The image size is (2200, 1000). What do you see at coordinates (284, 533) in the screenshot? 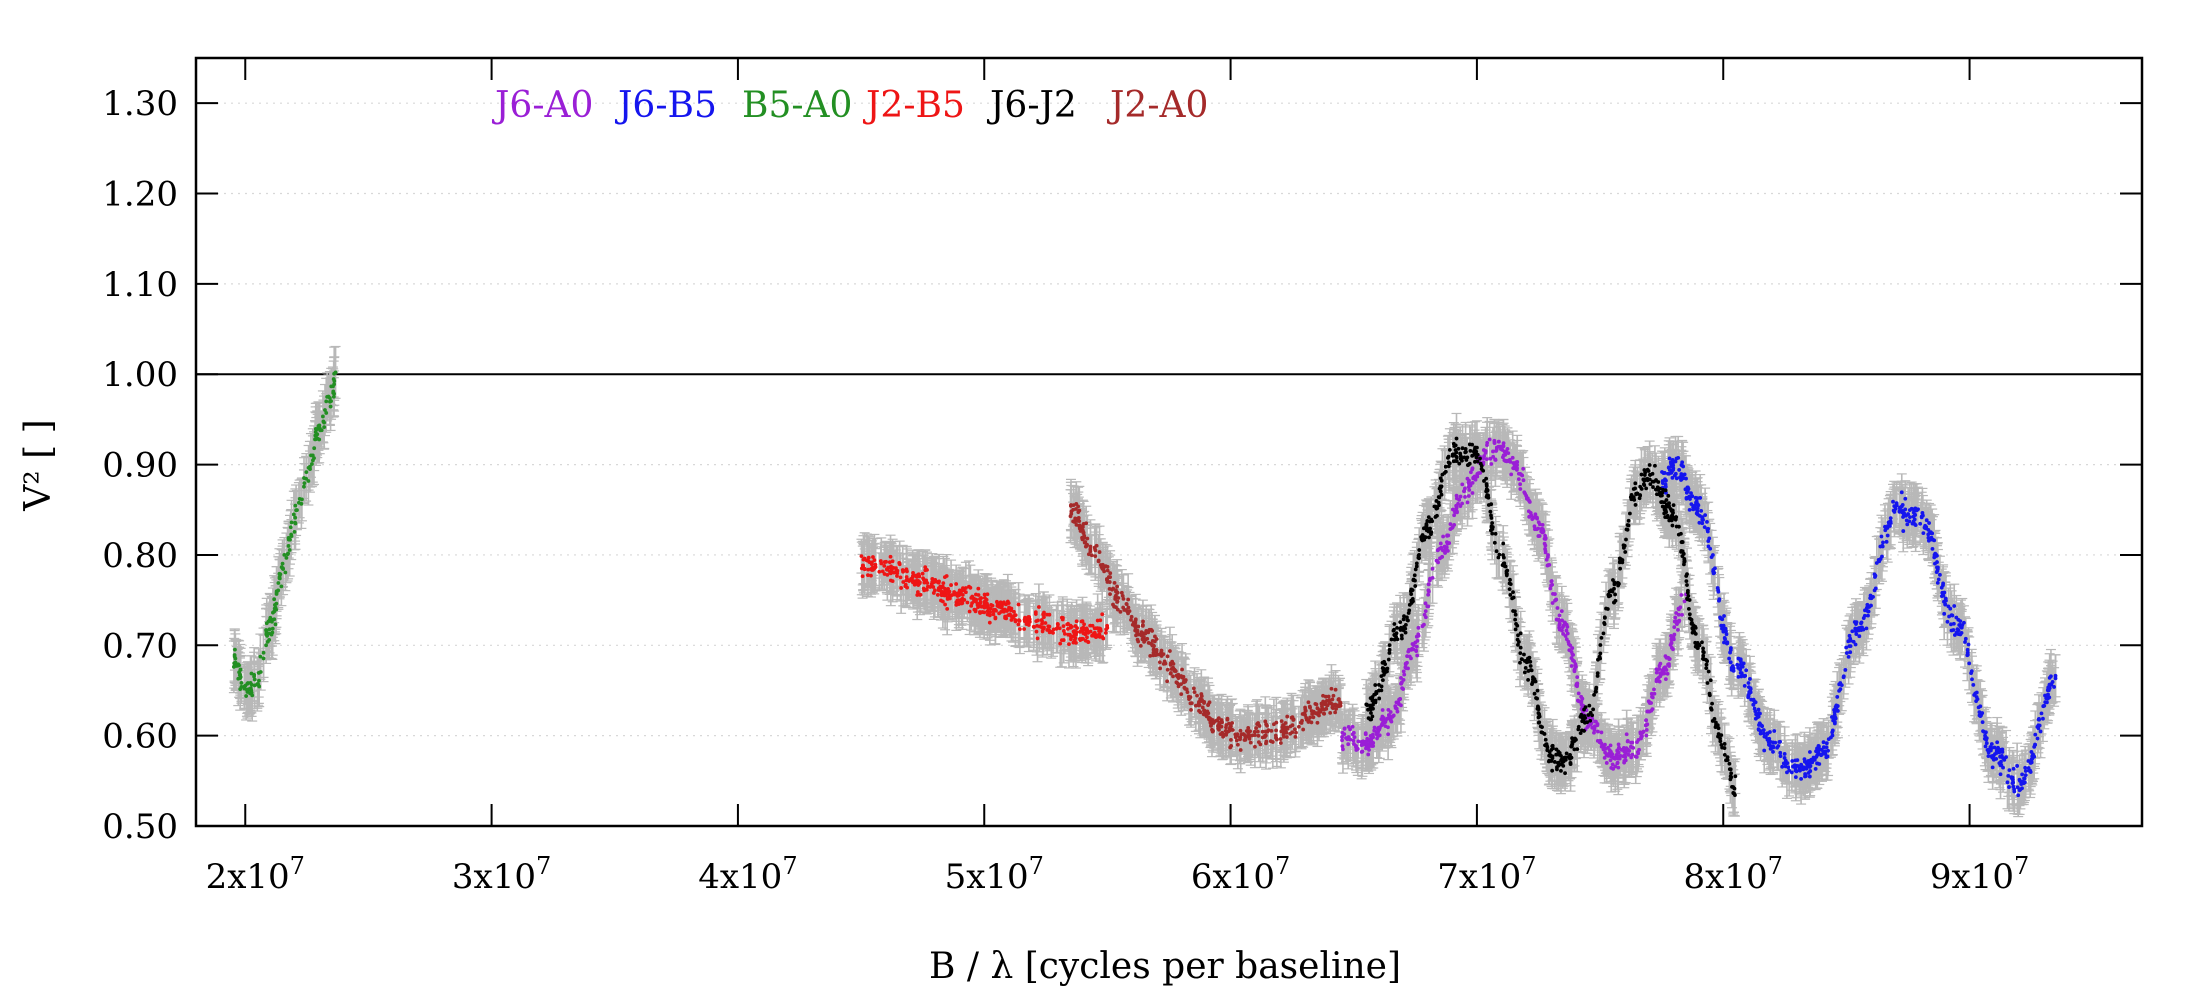
I see `error-bars-B5-A0` at bounding box center [284, 533].